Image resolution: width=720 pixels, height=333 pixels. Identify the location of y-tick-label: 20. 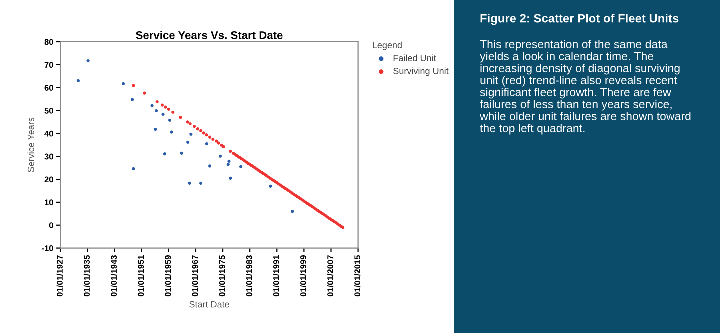
(49, 179).